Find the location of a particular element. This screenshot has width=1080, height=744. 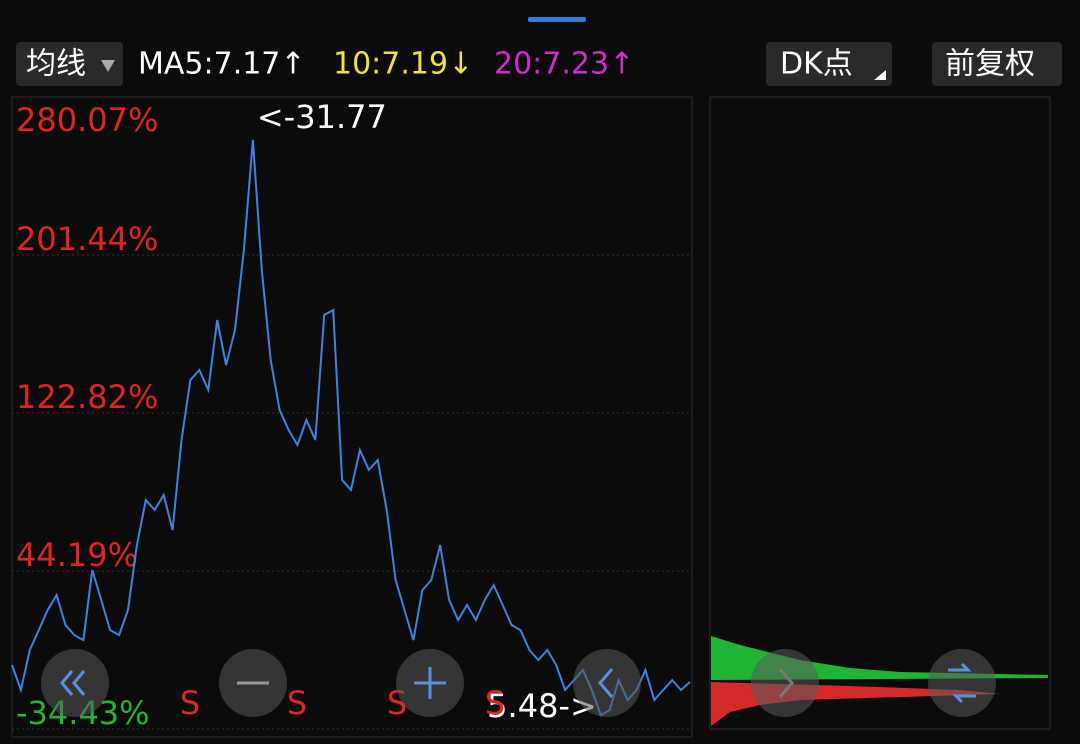

dk-button: DK点 is located at coordinates (829, 64).